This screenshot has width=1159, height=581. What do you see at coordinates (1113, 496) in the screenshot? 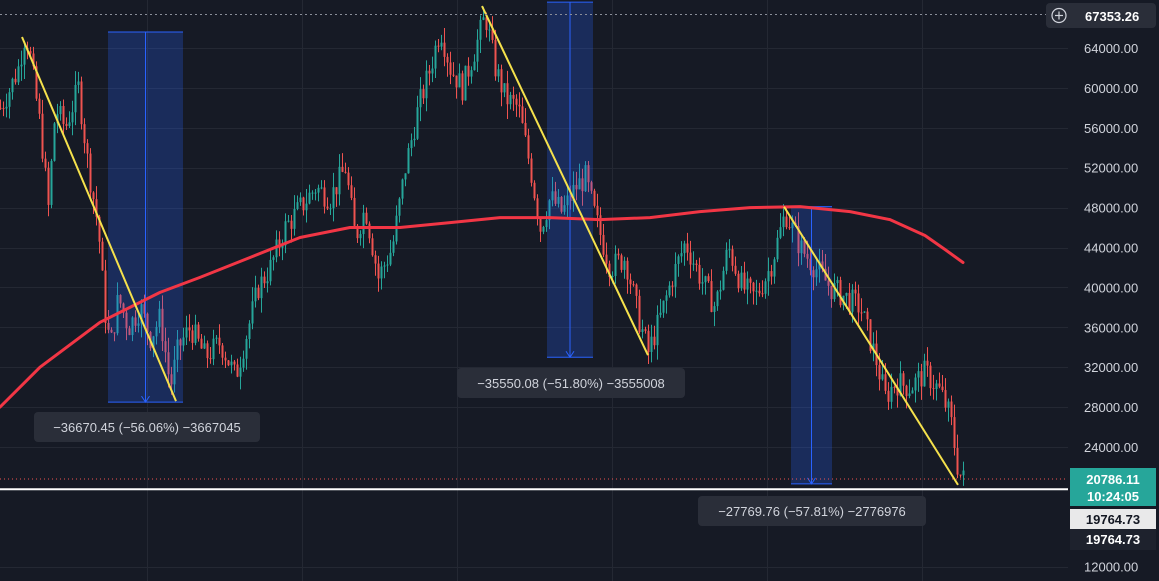
I see `countdown-timer: 10:24:05` at bounding box center [1113, 496].